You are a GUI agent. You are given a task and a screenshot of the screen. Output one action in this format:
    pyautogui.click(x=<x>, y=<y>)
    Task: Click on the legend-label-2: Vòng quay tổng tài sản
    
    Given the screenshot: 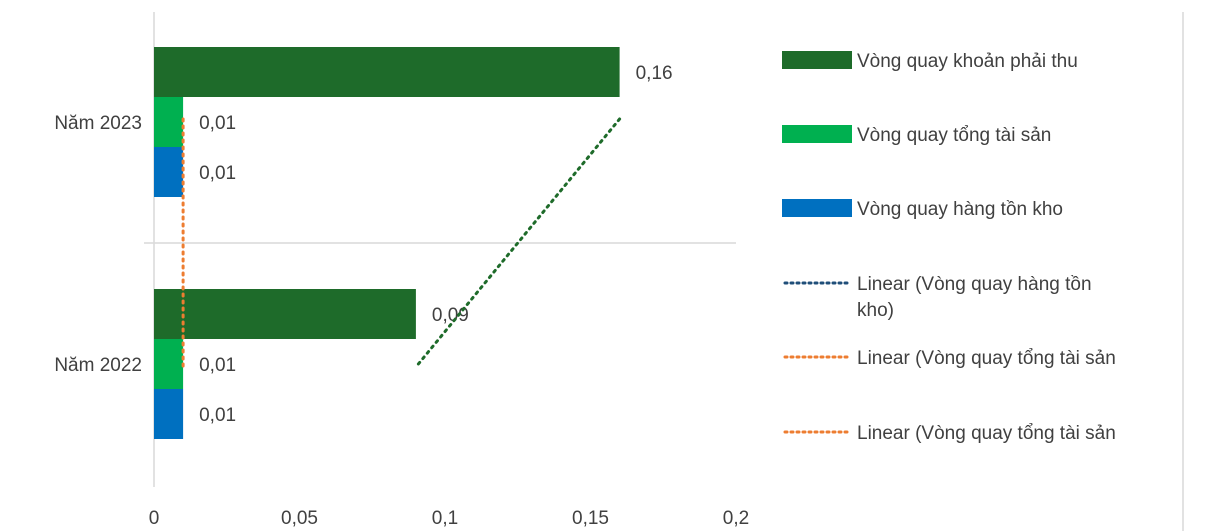 What is the action you would take?
    pyautogui.click(x=954, y=135)
    